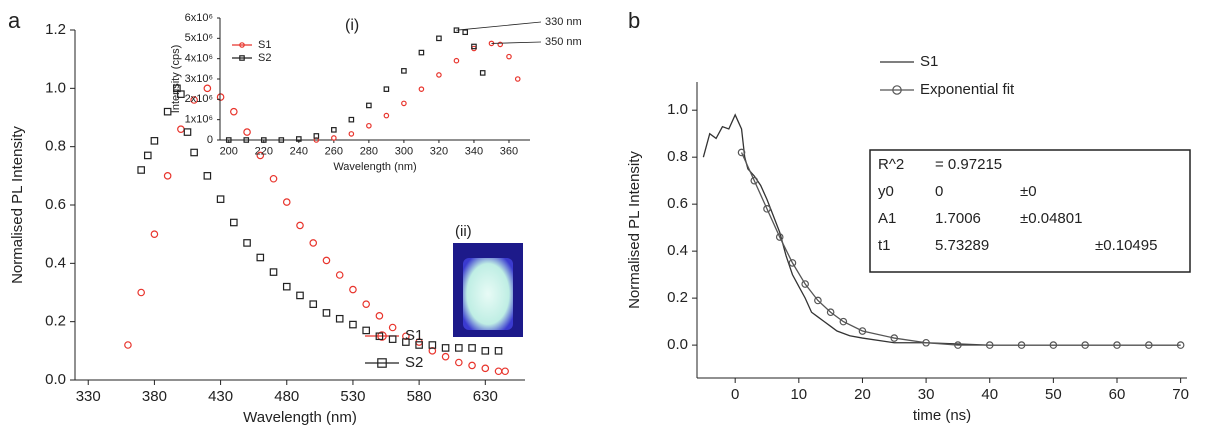 This screenshot has height=438, width=1221. What do you see at coordinates (509, 152) in the screenshot?
I see `x-tick-label: 360` at bounding box center [509, 152].